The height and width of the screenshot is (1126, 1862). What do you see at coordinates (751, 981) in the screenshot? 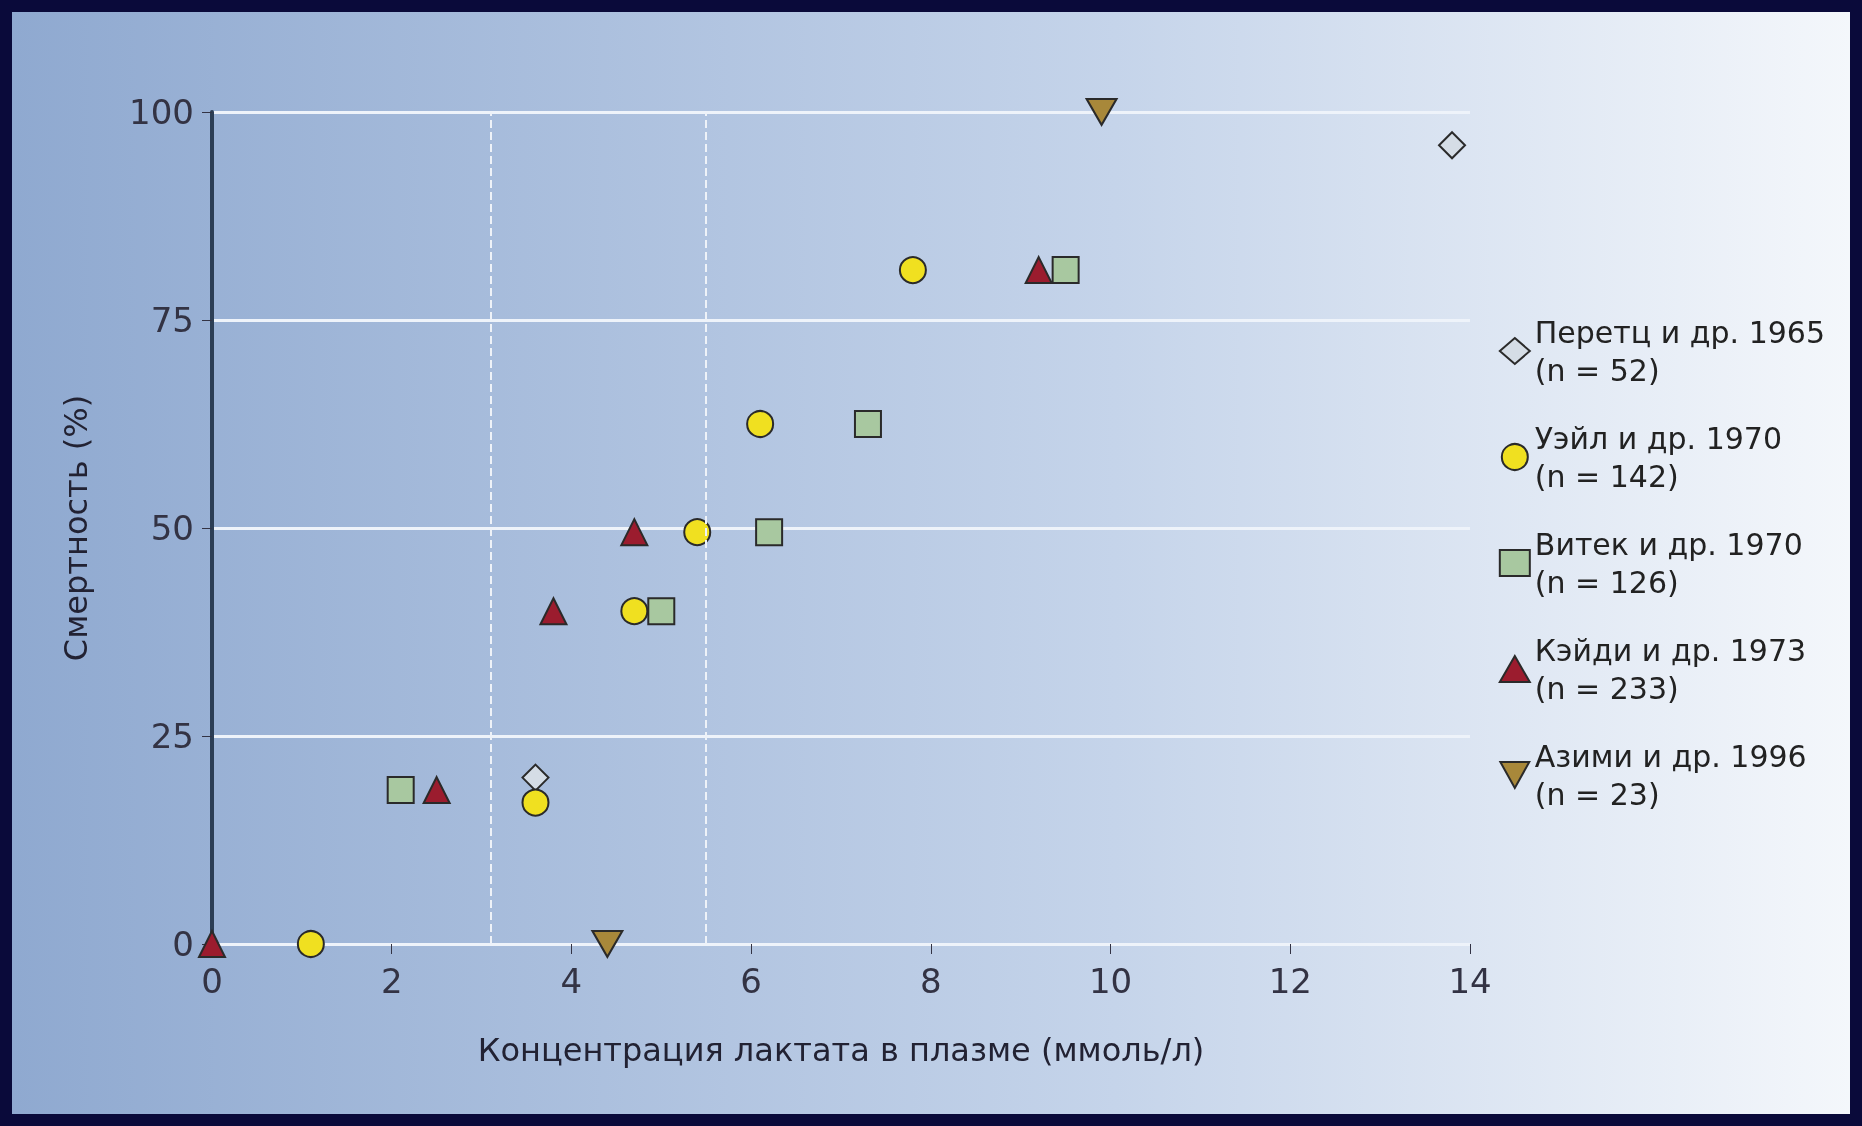
I see `x-tick-label: 6` at bounding box center [751, 981].